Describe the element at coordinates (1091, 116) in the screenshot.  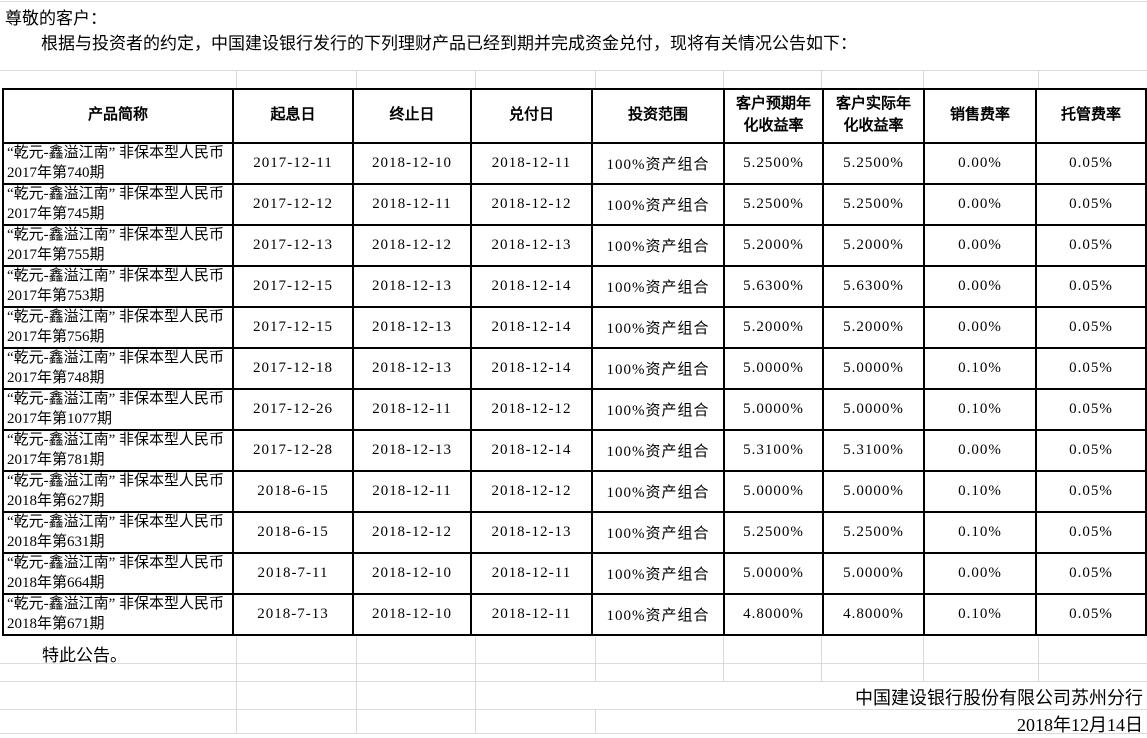
I see `column-header: 托管费率` at that location.